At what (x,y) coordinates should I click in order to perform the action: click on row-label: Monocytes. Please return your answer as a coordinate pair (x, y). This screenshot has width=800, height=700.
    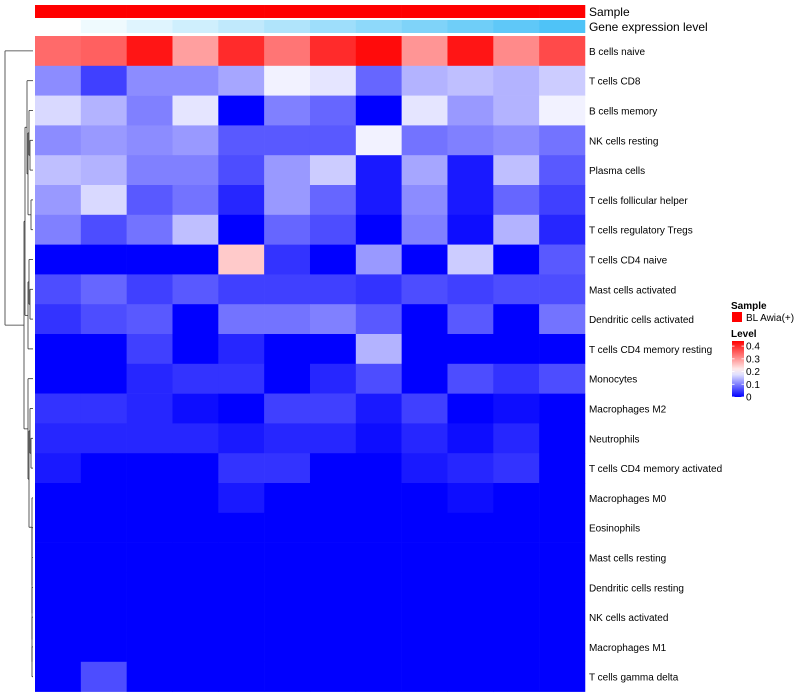
    Looking at the image, I should click on (613, 380).